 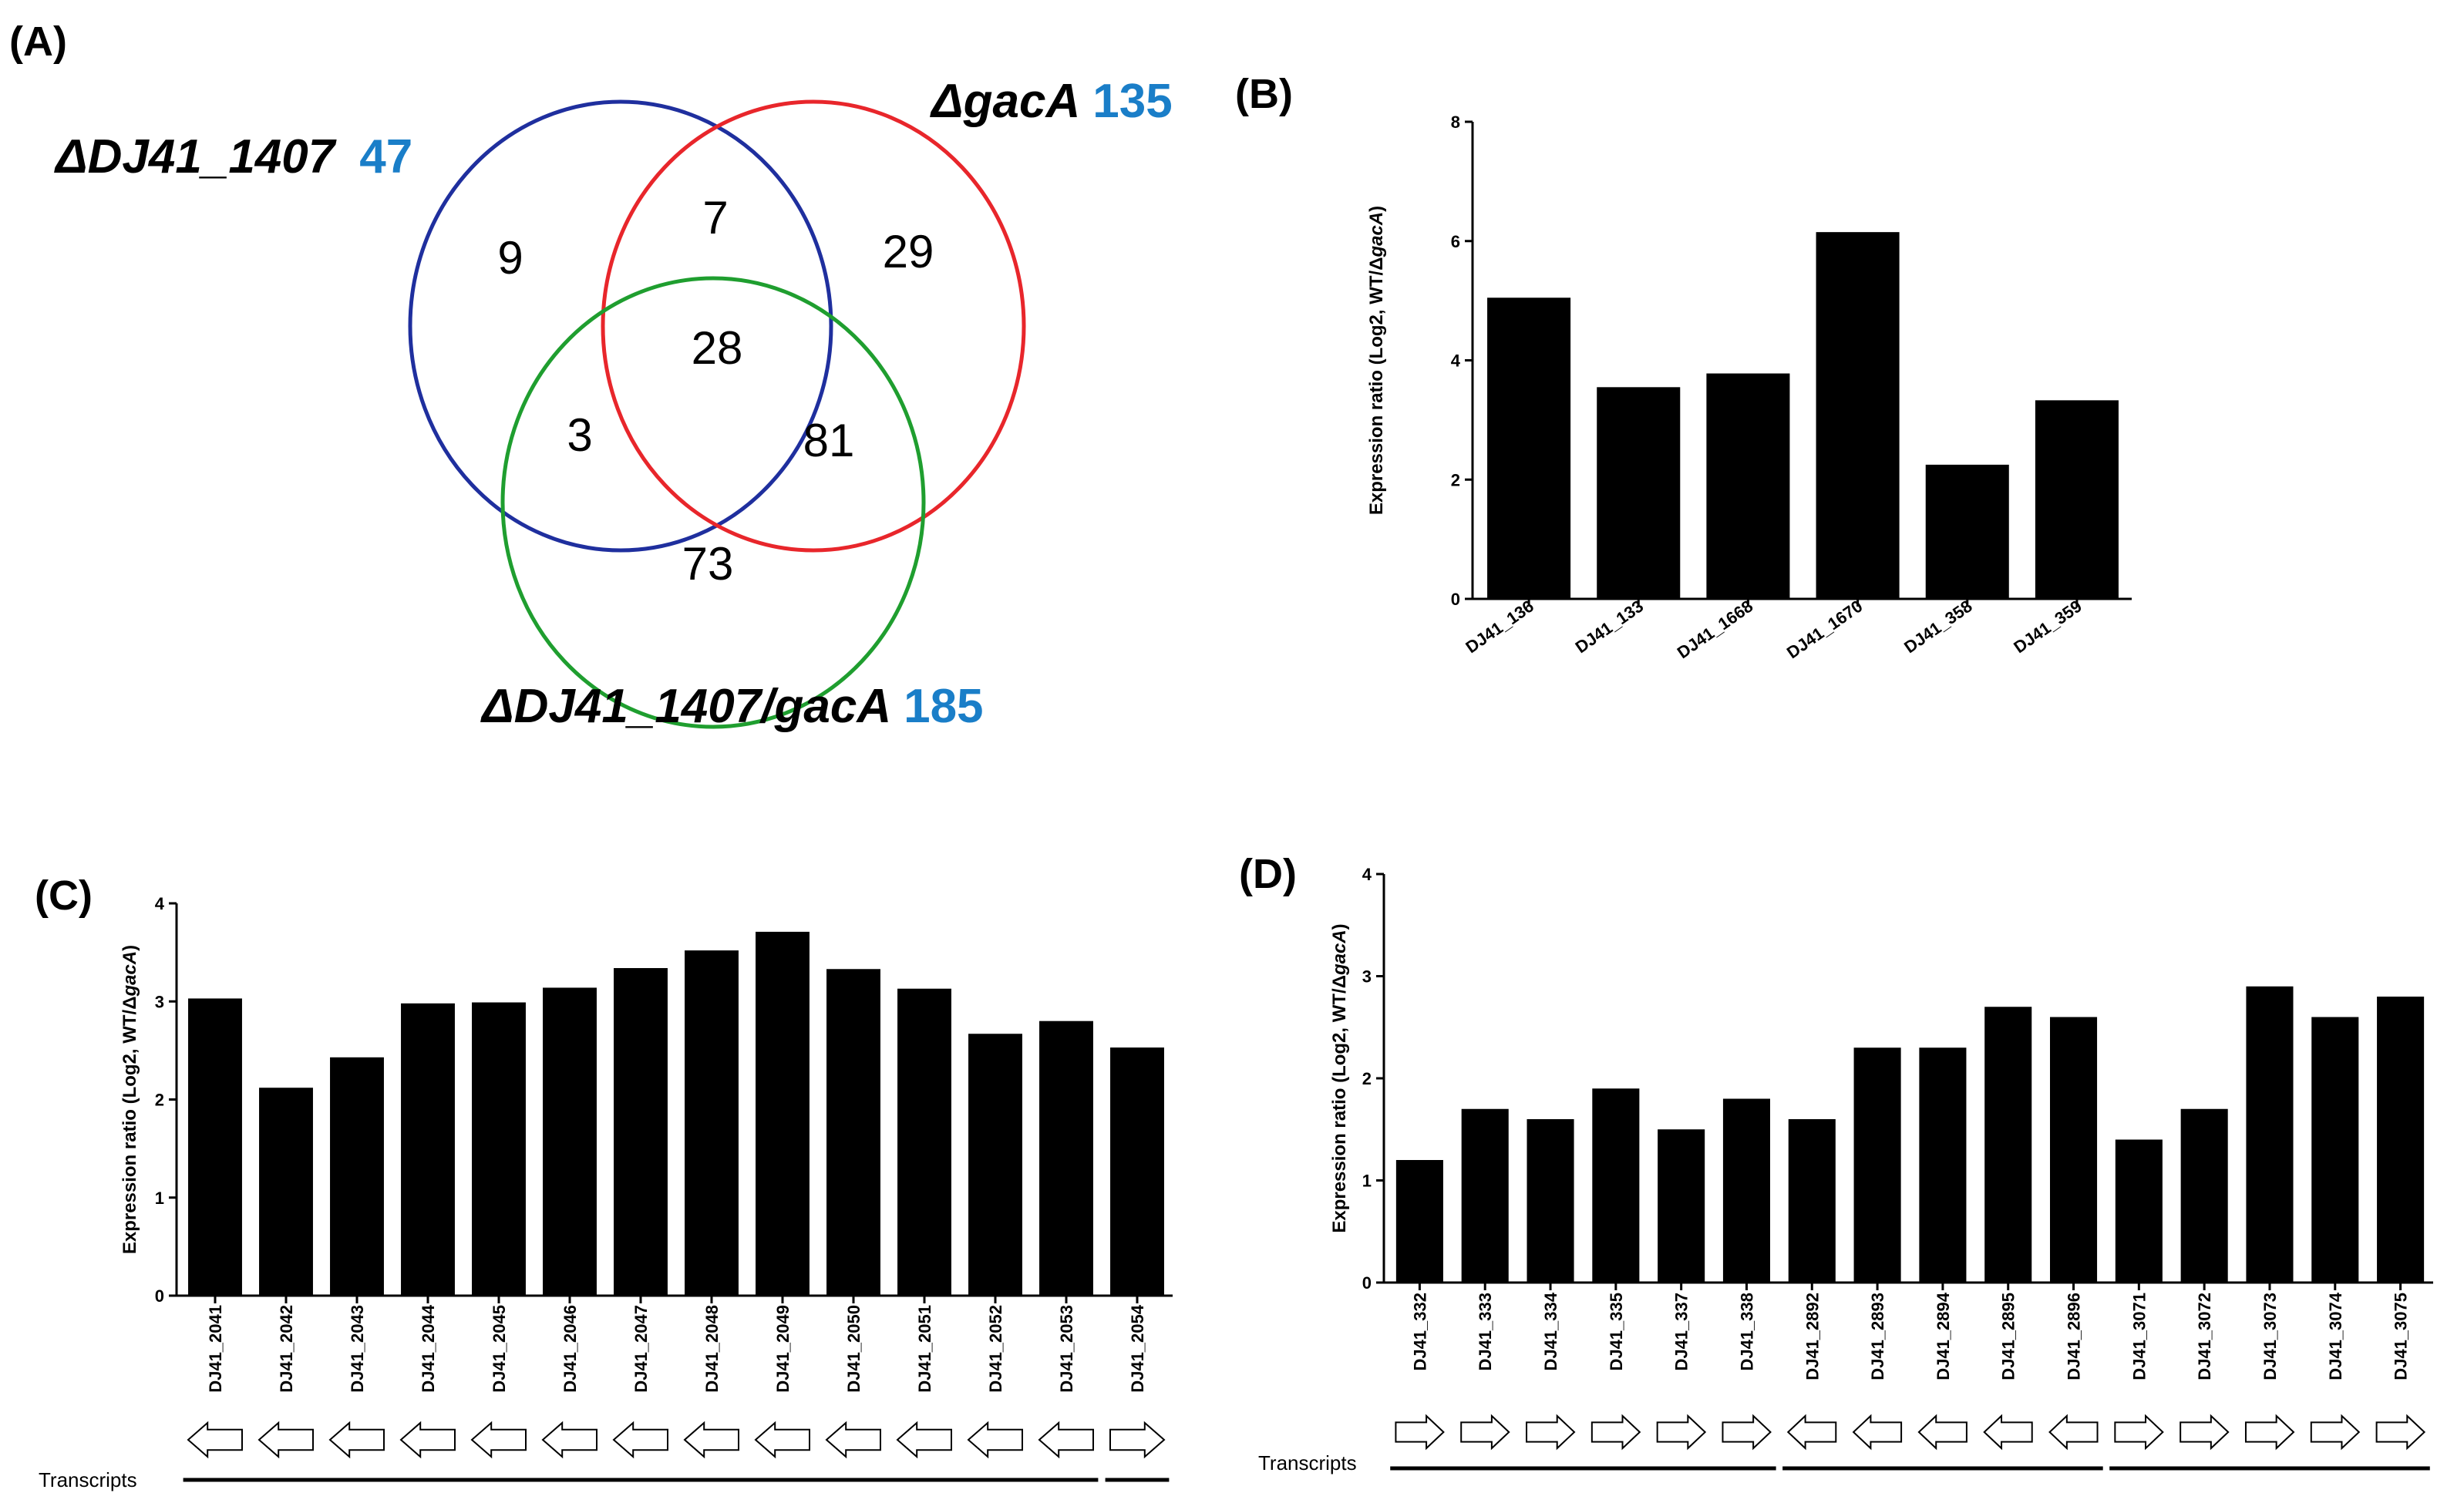 What do you see at coordinates (685, 707) in the screenshot?
I see `venn-set-name-double: ΔDJ41_1407/gacA` at bounding box center [685, 707].